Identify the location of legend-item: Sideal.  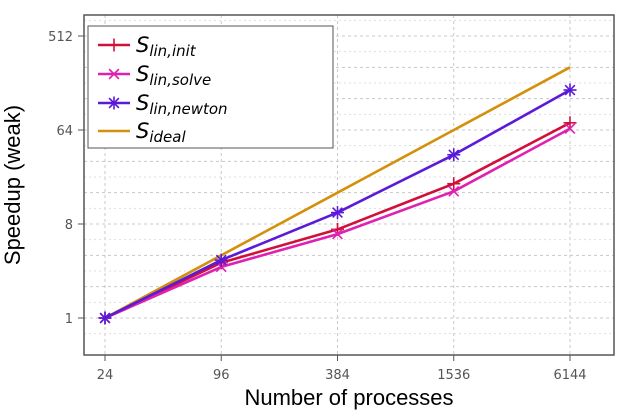
(142, 132).